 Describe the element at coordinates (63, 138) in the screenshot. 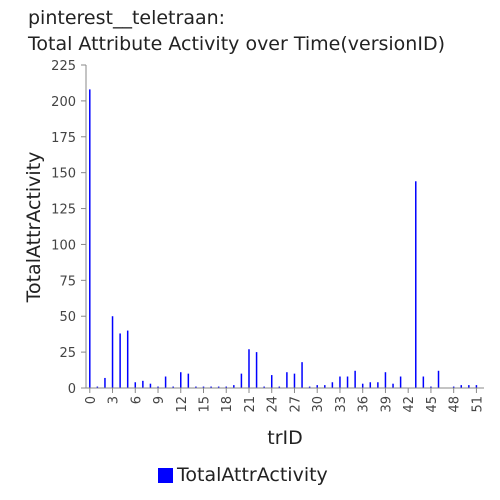

I see `y-tick-label: 175` at that location.